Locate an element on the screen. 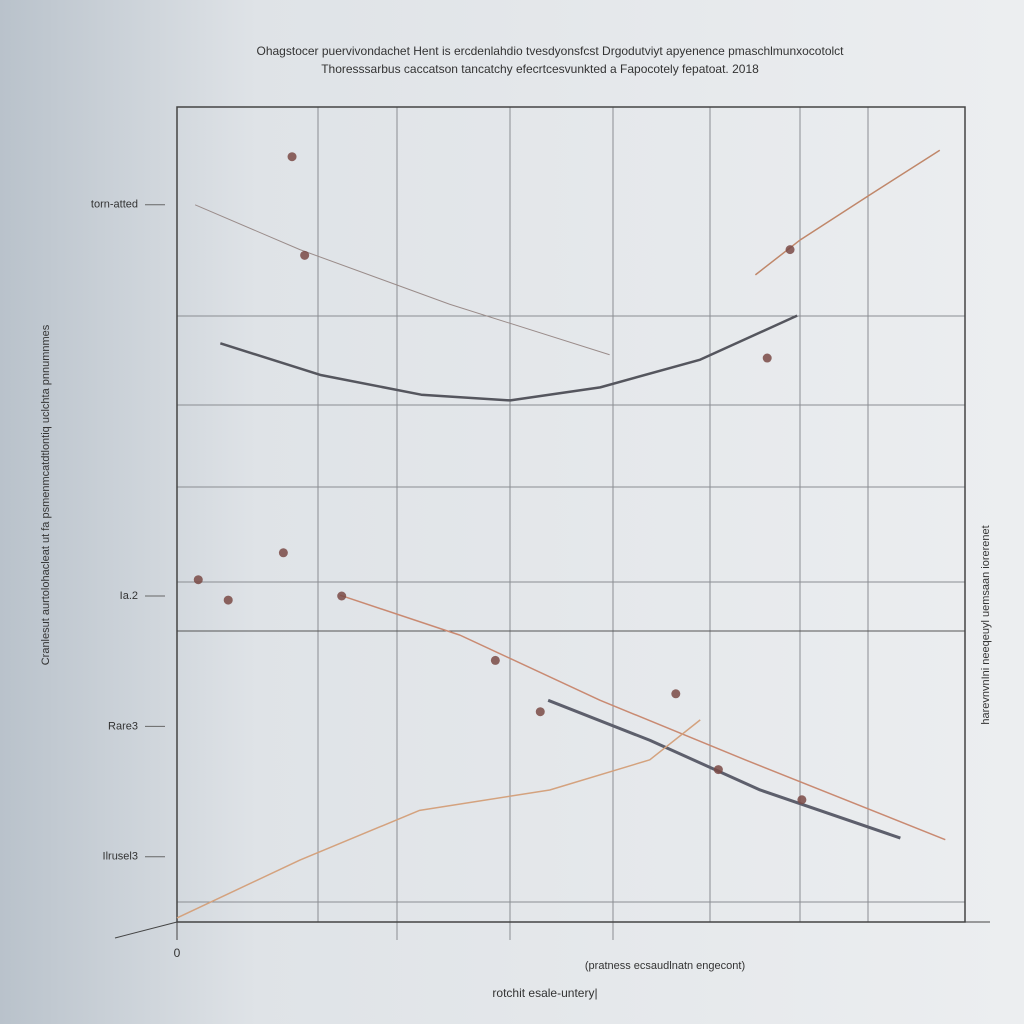 This screenshot has height=1024, width=1024. y-tick-label: Ia.2 is located at coordinates (129, 596).